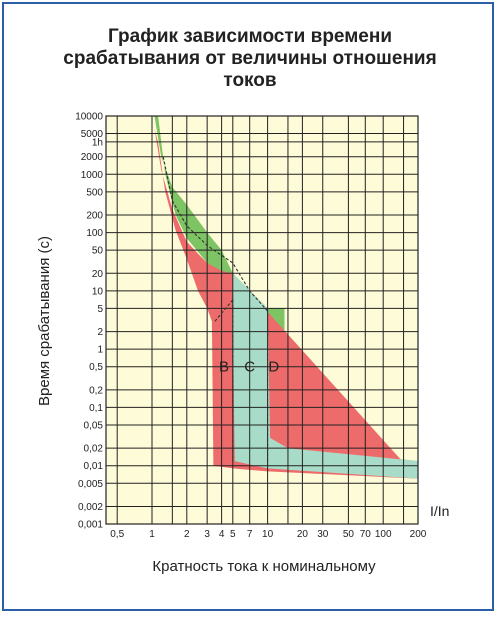 The width and height of the screenshot is (500, 617). I want to click on y-tick-label: 500, so click(94, 192).